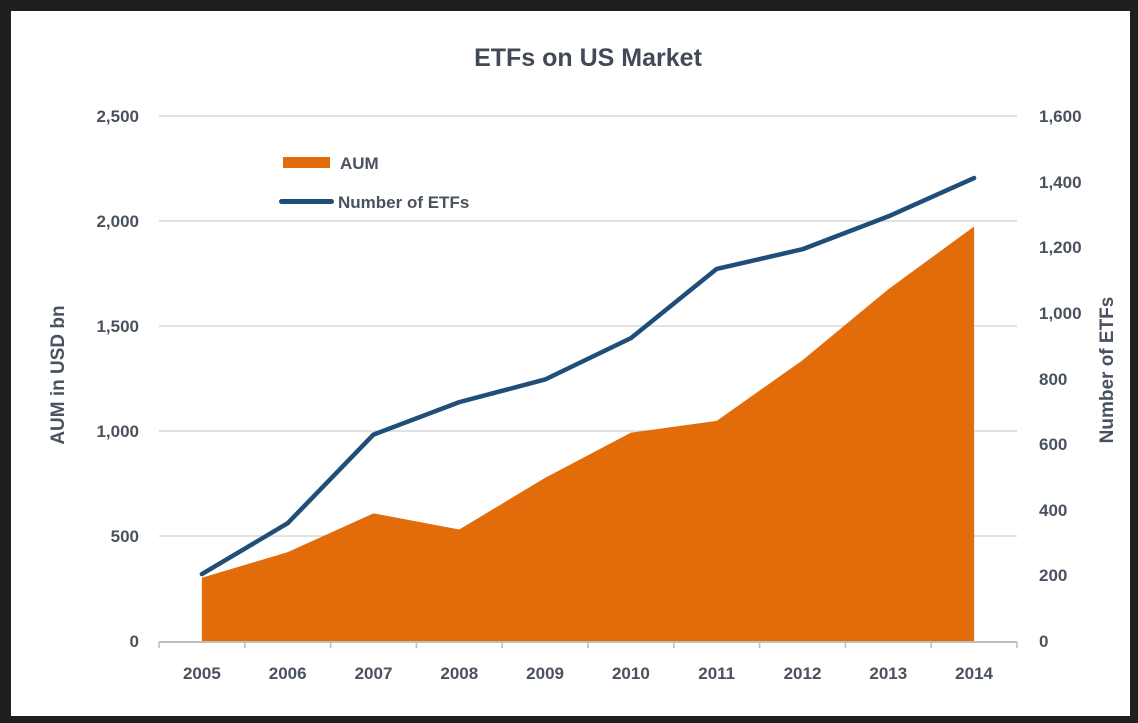  I want to click on legend-aum-swatch, so click(306, 162).